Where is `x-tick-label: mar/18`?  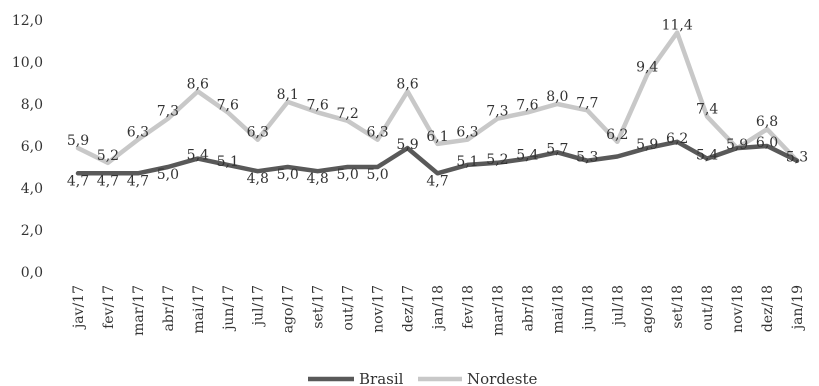
x-tick-label: mar/18 is located at coordinates (498, 310).